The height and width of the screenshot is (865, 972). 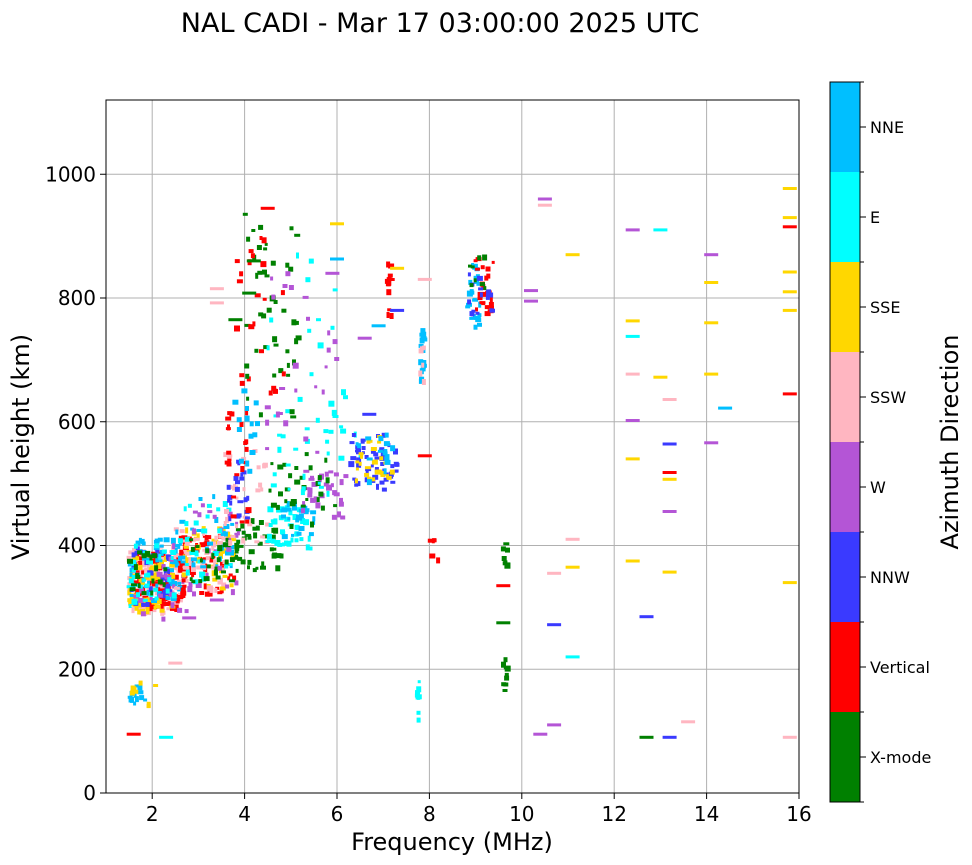 What do you see at coordinates (900, 757) in the screenshot?
I see `colorbar-tick-label: X-mode` at bounding box center [900, 757].